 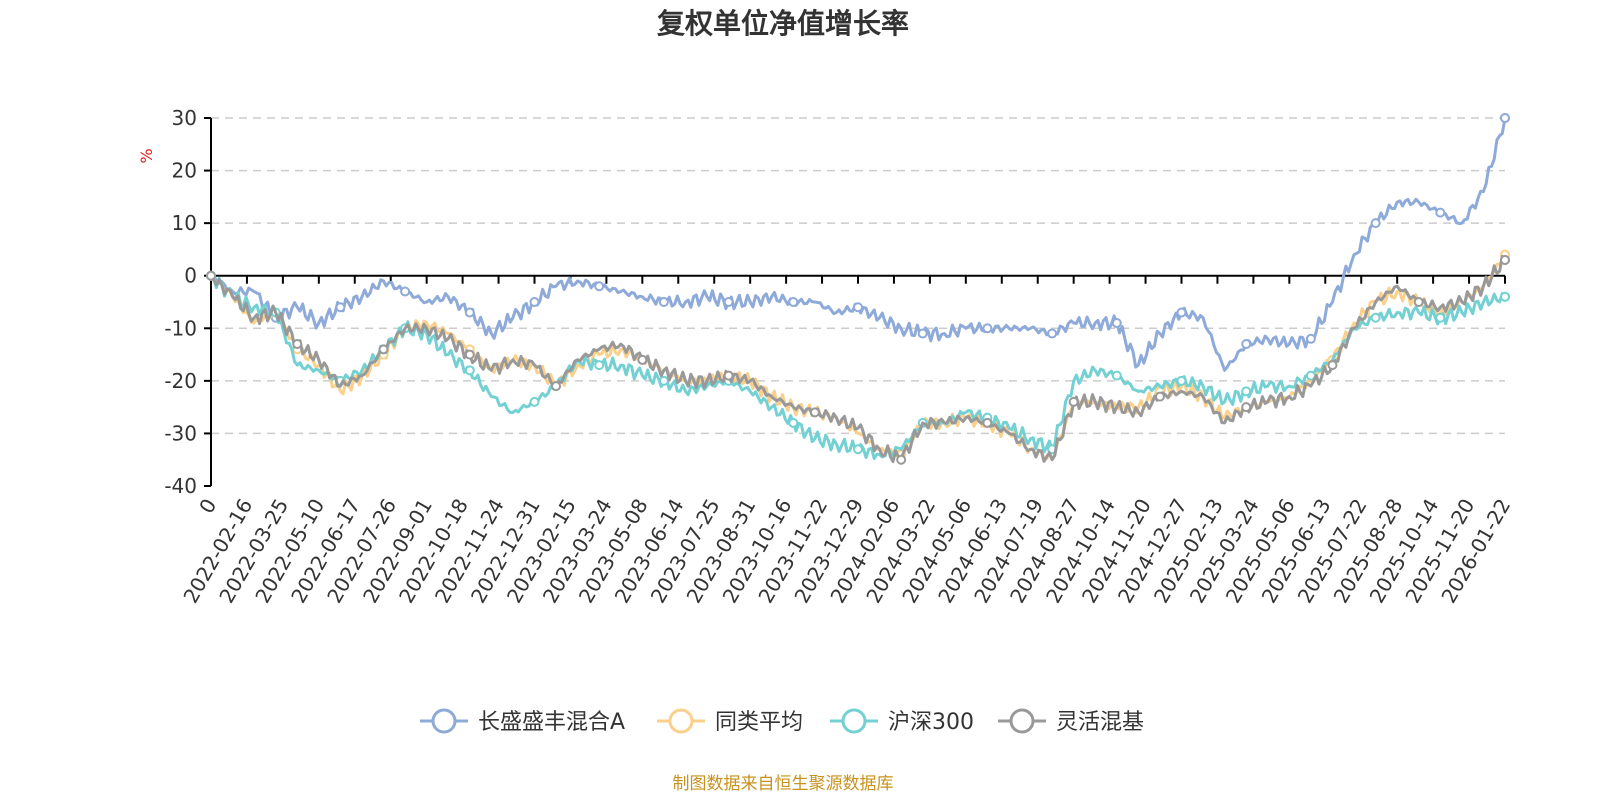 I want to click on legend-label: 同类平均, so click(x=759, y=722).